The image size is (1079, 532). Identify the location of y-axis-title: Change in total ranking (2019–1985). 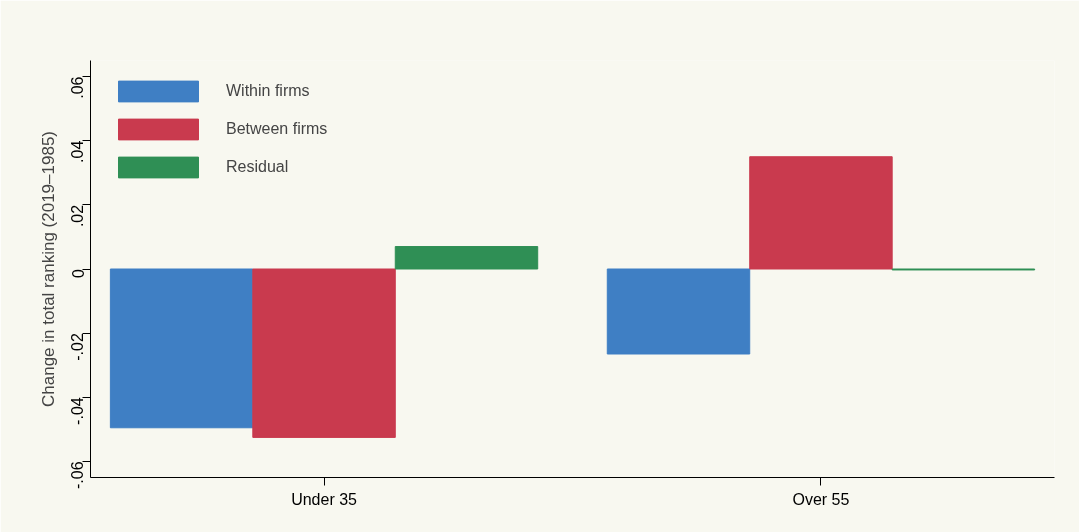
(48, 269).